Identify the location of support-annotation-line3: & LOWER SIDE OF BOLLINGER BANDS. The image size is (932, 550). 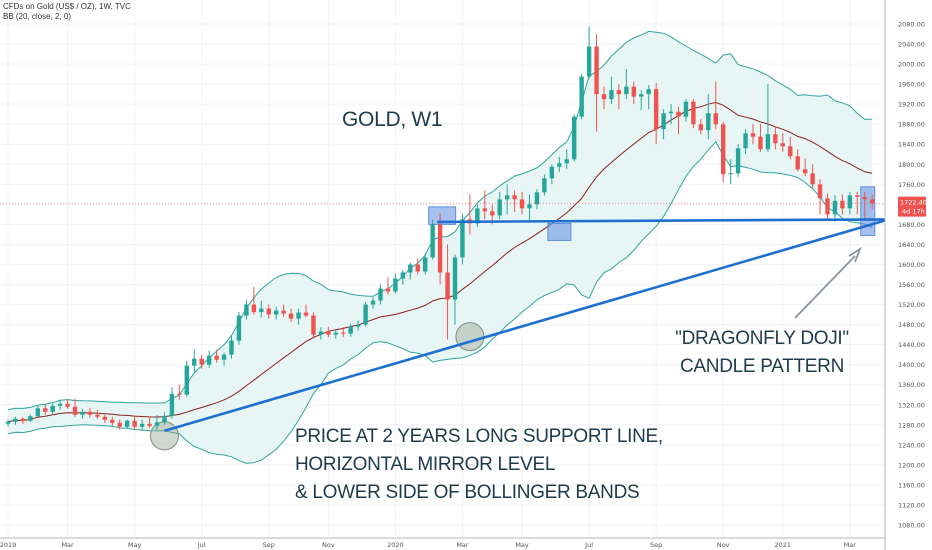
(467, 492).